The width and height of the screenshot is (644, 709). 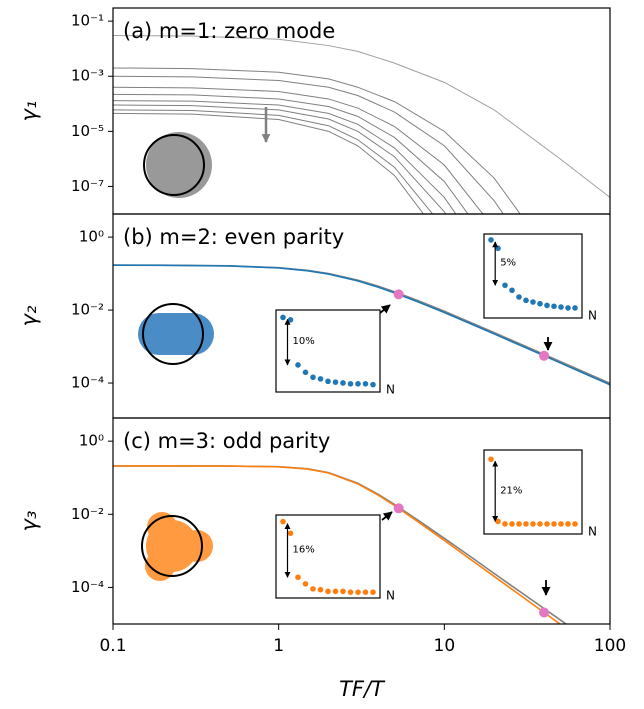 I want to click on x-tick-label: 0.1, so click(x=112, y=646).